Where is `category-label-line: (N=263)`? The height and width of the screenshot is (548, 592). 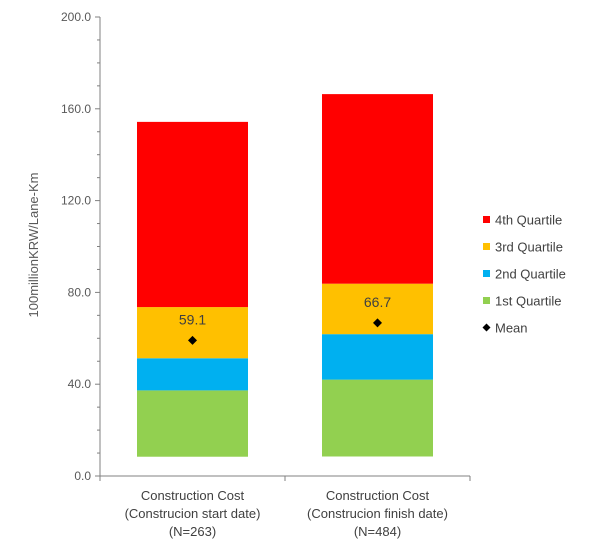 category-label-line: (N=263) is located at coordinates (192, 531).